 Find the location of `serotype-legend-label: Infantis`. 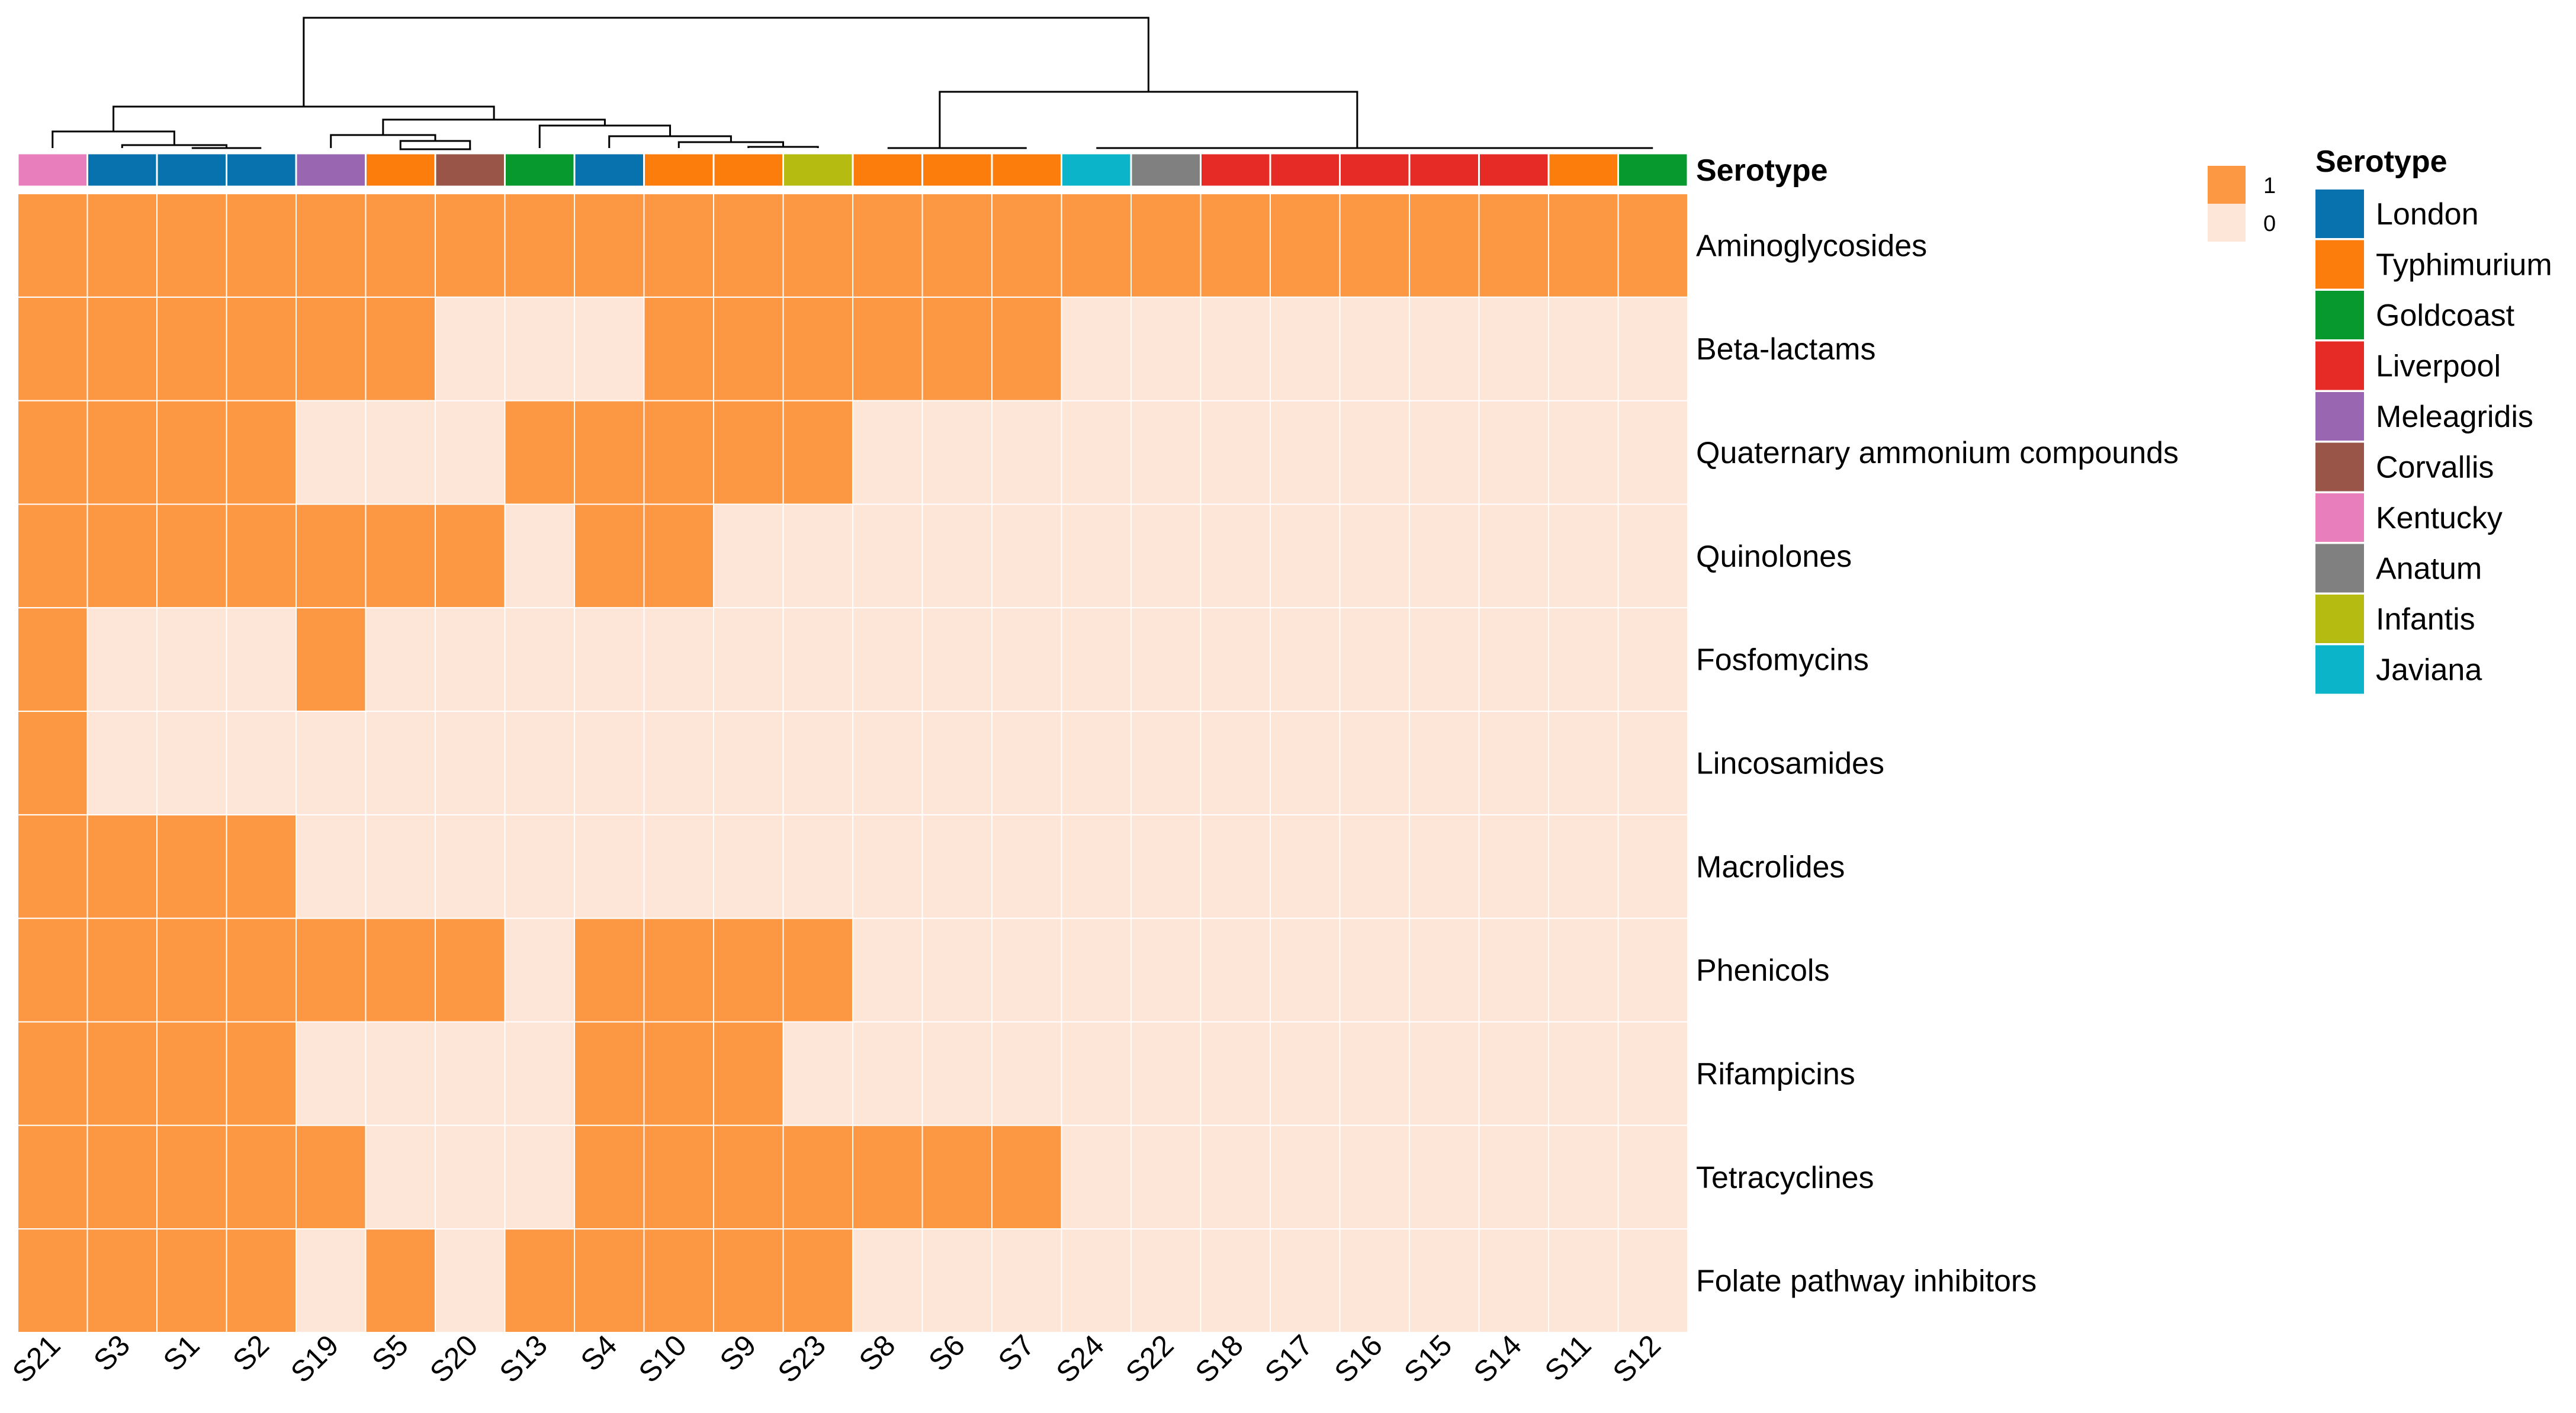

serotype-legend-label: Infantis is located at coordinates (2425, 619).